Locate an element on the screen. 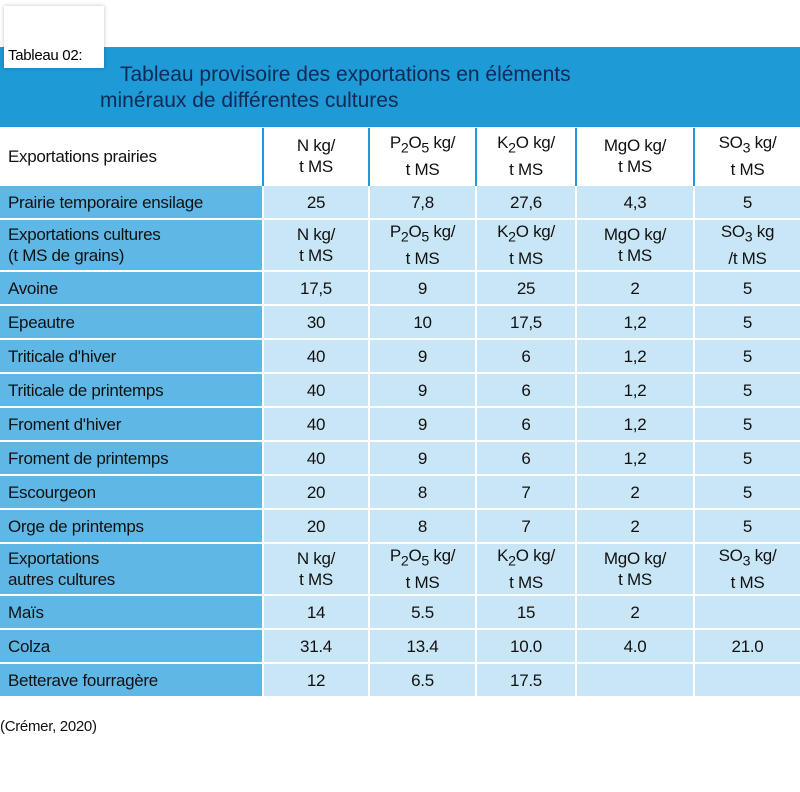 The image size is (800, 792). unit-header: SO3 kg/t MS is located at coordinates (746, 156).